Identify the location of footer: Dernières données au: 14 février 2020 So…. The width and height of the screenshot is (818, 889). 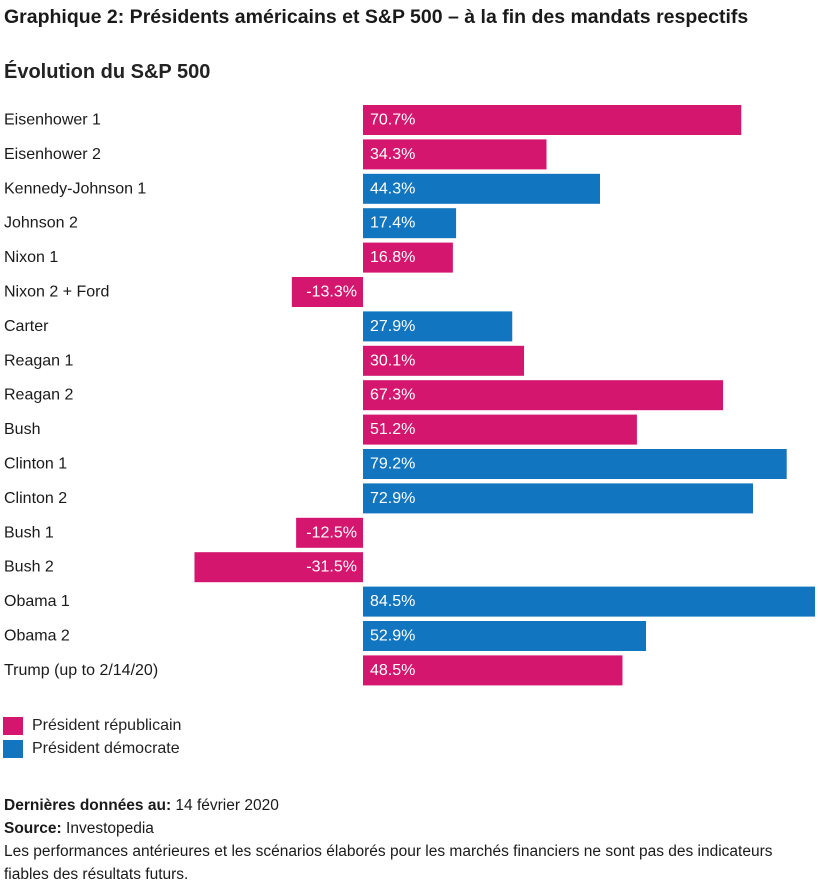
(404, 840).